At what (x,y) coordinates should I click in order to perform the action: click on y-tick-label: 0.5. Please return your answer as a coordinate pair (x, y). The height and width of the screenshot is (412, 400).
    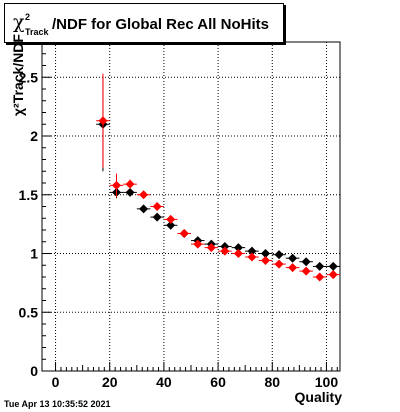
    Looking at the image, I should click on (29, 312).